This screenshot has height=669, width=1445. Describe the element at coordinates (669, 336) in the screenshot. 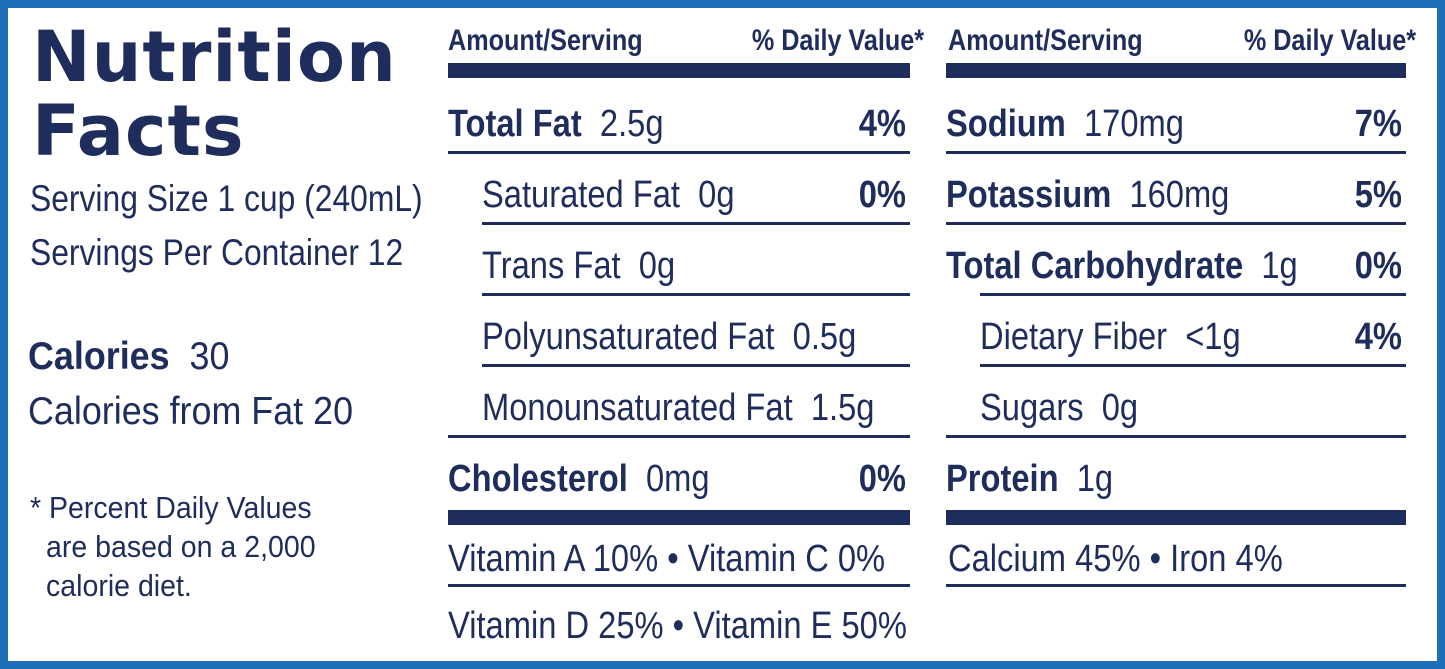

I see `nutrient-row: Polyunsaturated Fat 0.5g` at that location.